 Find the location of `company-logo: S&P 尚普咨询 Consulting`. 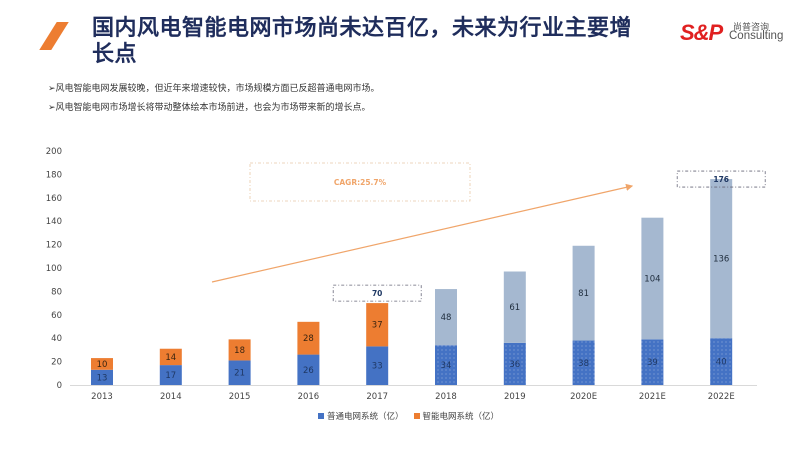

company-logo: S&P 尚普咨询 Consulting is located at coordinates (735, 33).